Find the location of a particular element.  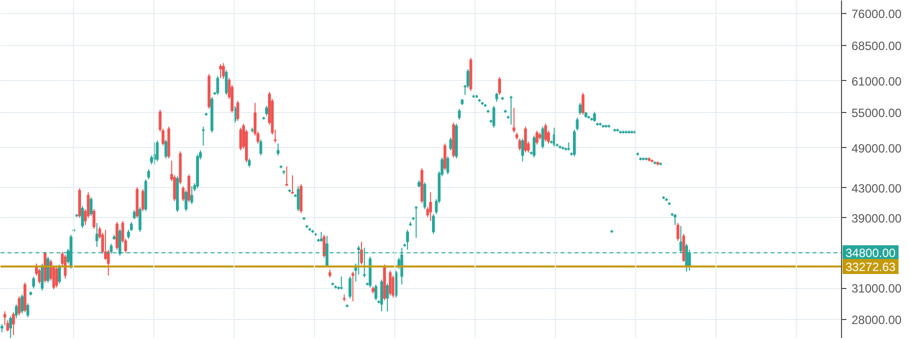

y-tick-label: 28000.00 is located at coordinates (877, 319).